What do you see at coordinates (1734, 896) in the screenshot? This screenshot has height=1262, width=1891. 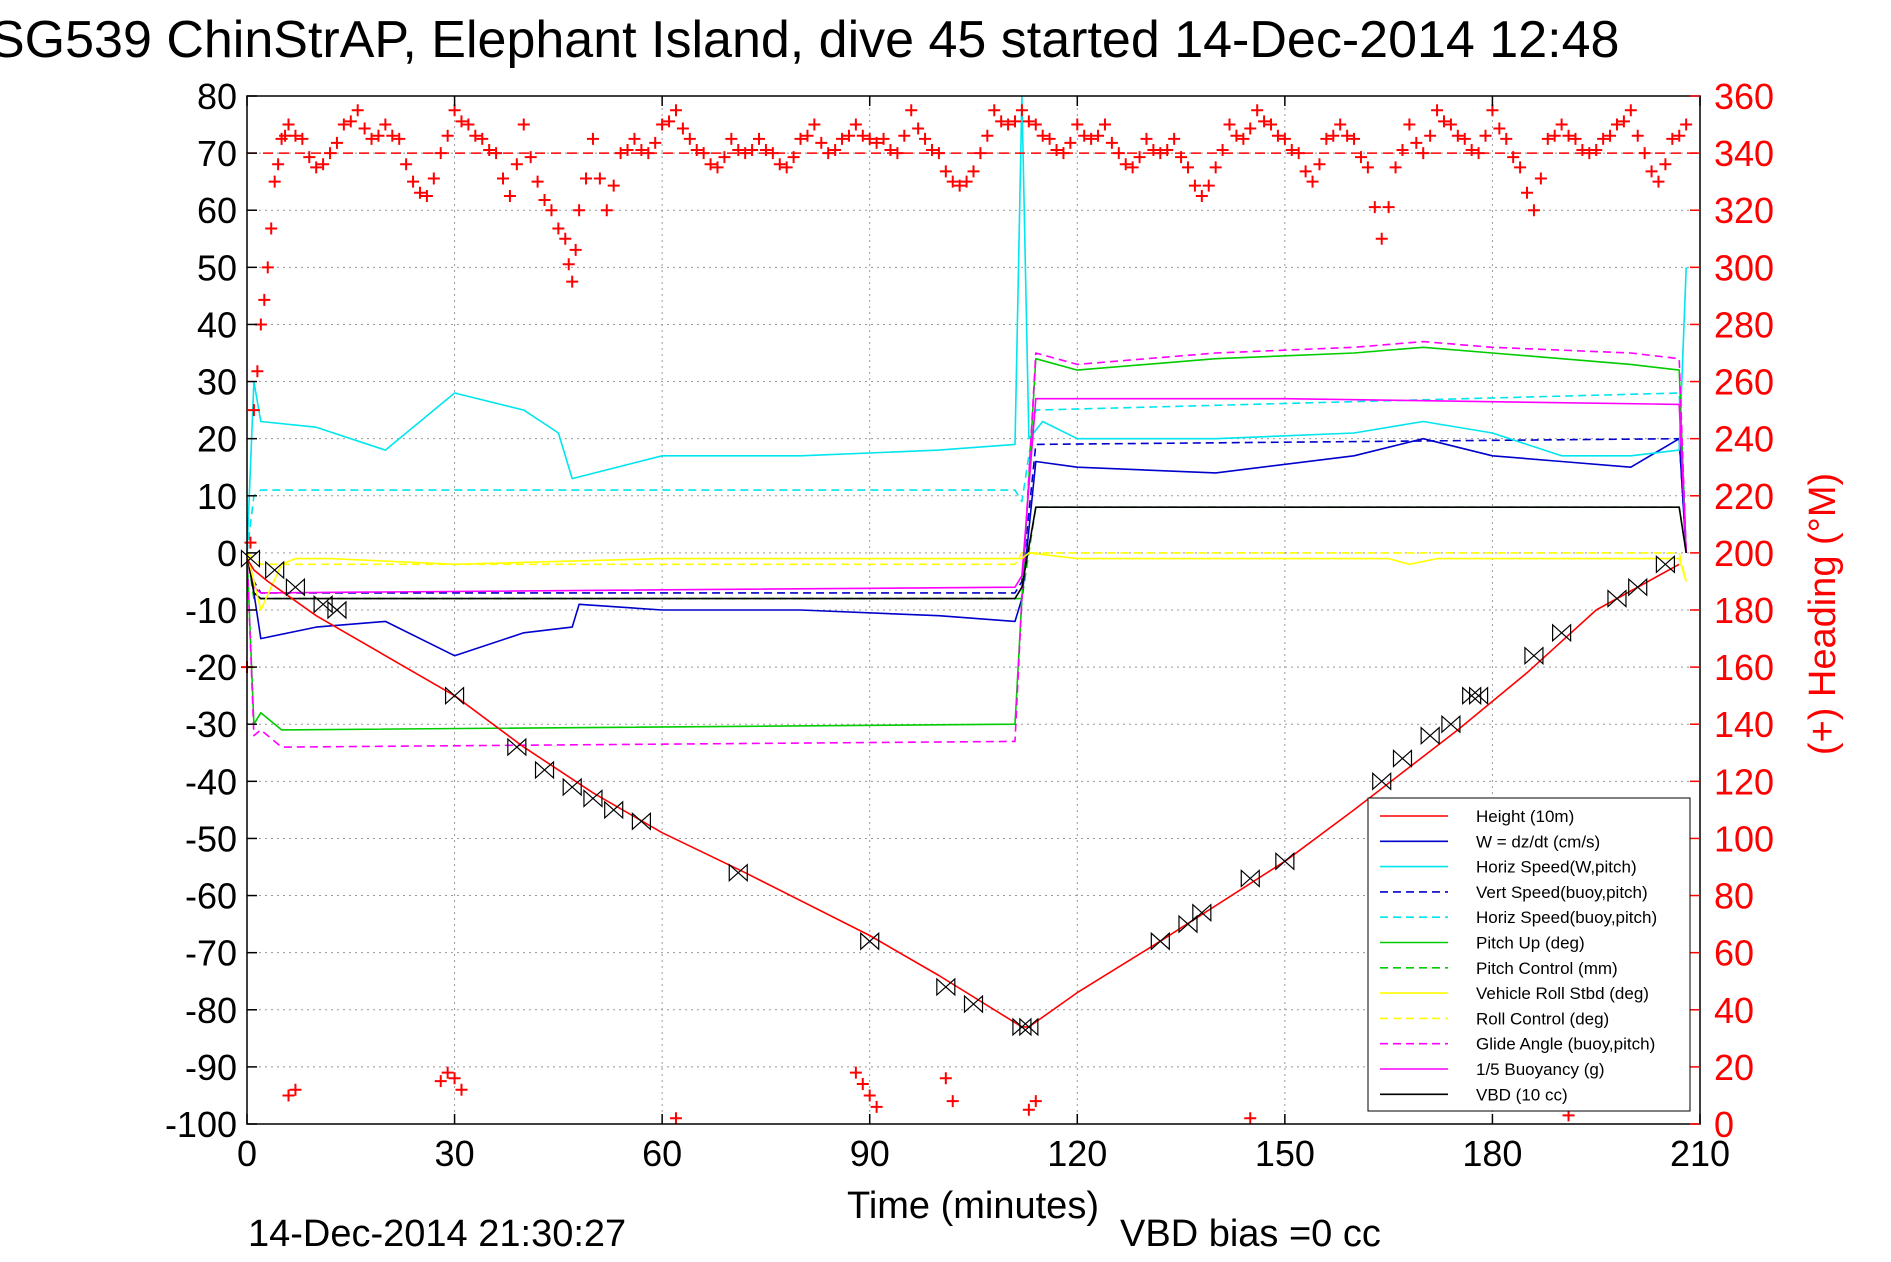 I see `y2-tick-label: 80` at bounding box center [1734, 896].